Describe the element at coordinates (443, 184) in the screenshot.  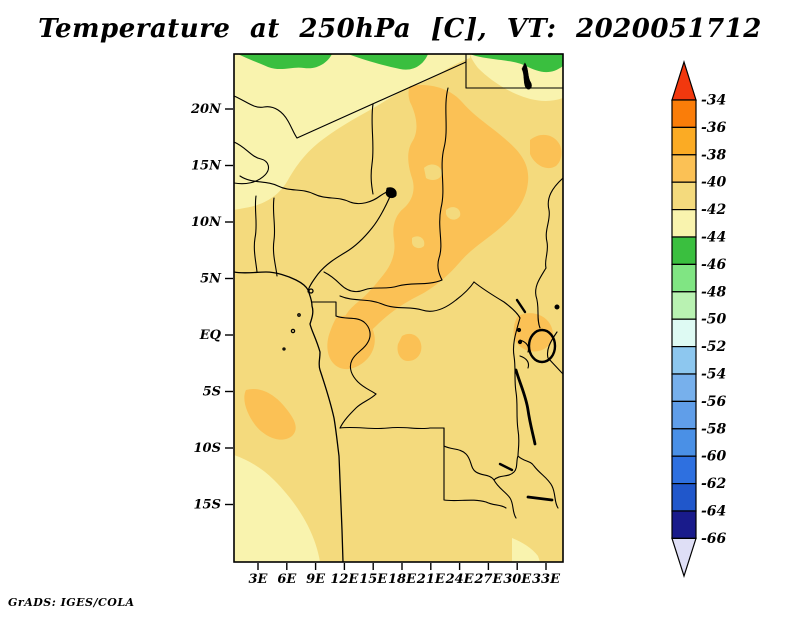
I see `border-chad-sudan` at that location.